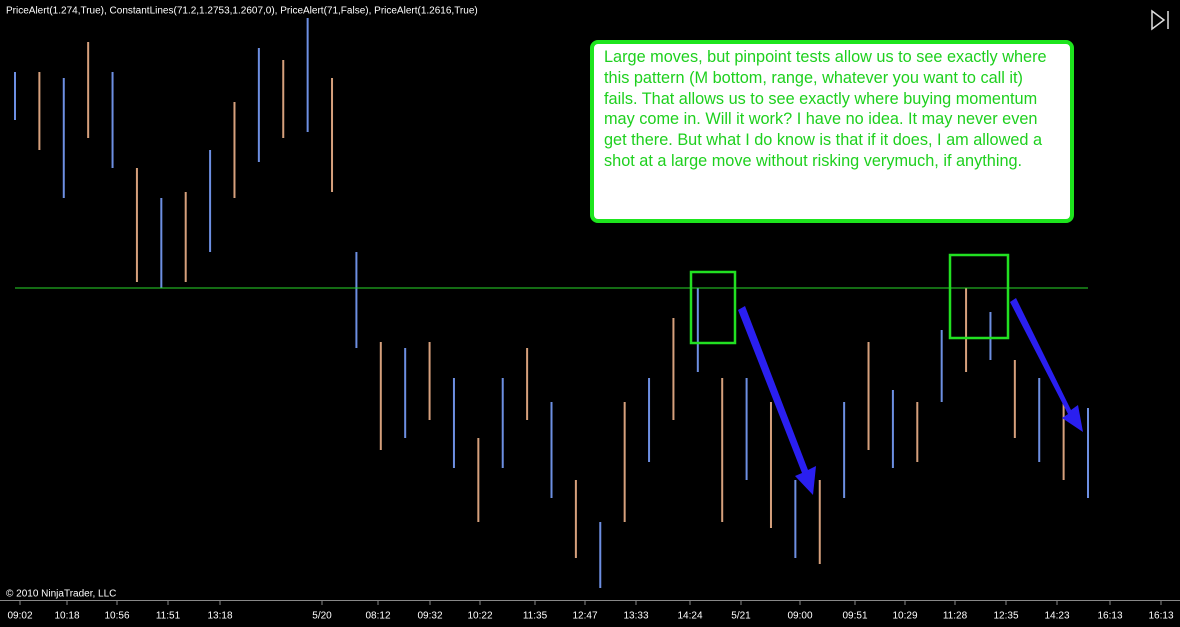 Image resolution: width=1180 pixels, height=627 pixels. I want to click on x-tick-label: 08:12, so click(377, 616).